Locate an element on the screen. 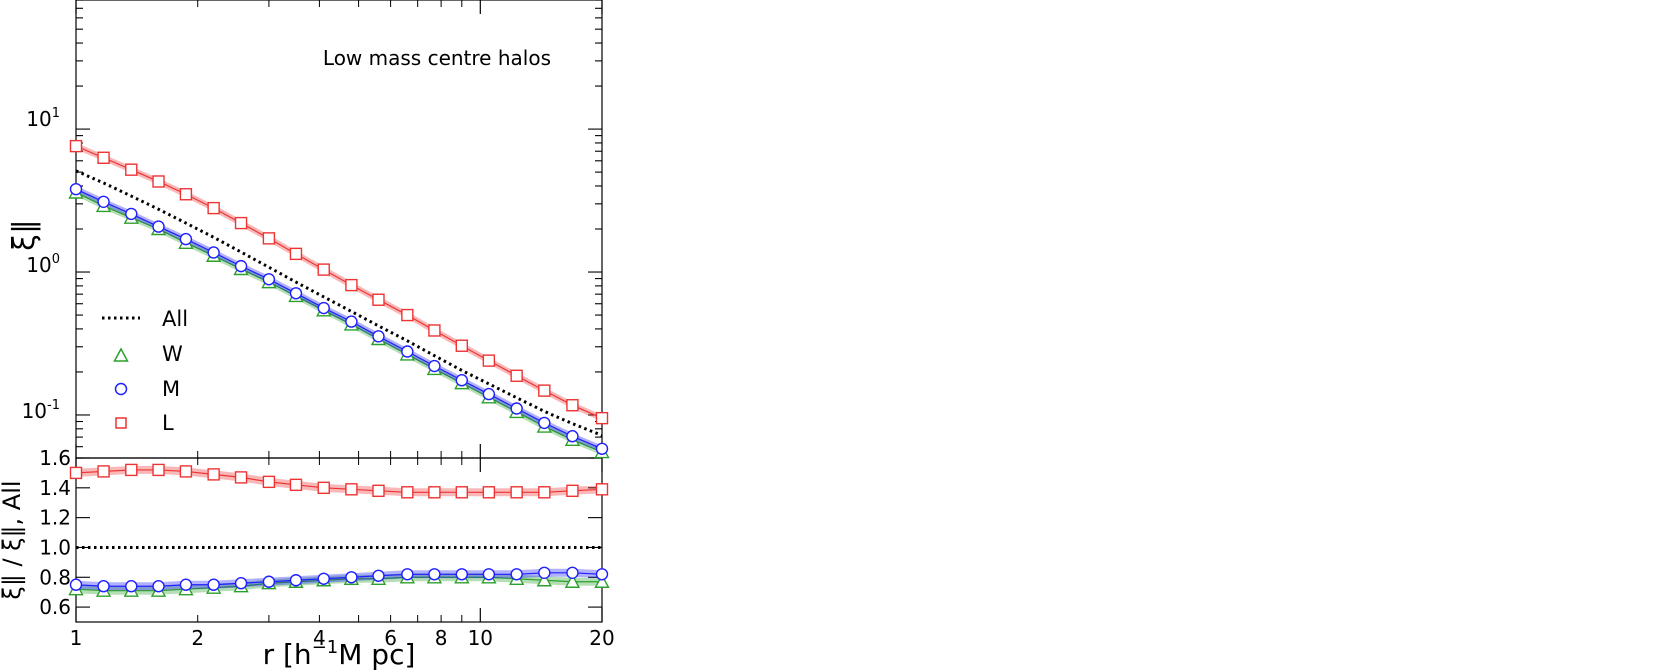 The height and width of the screenshot is (671, 1660). legend-w-marker is located at coordinates (121, 354).